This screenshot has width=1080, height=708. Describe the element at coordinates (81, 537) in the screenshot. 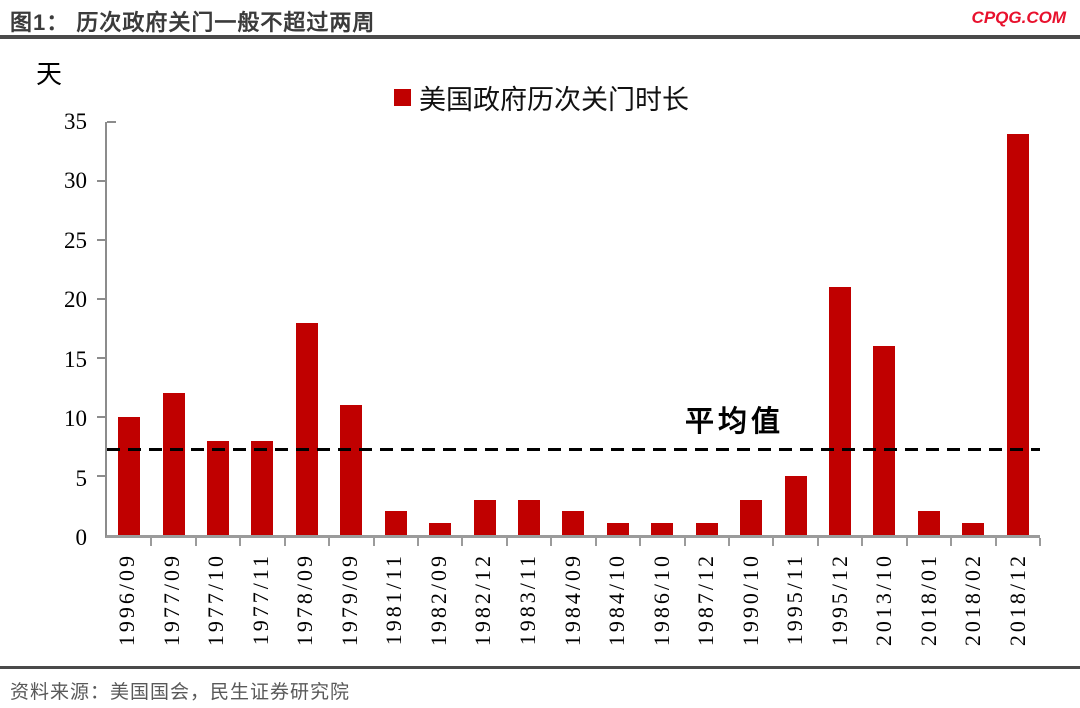

I see `y-tick-label-0: 0` at that location.